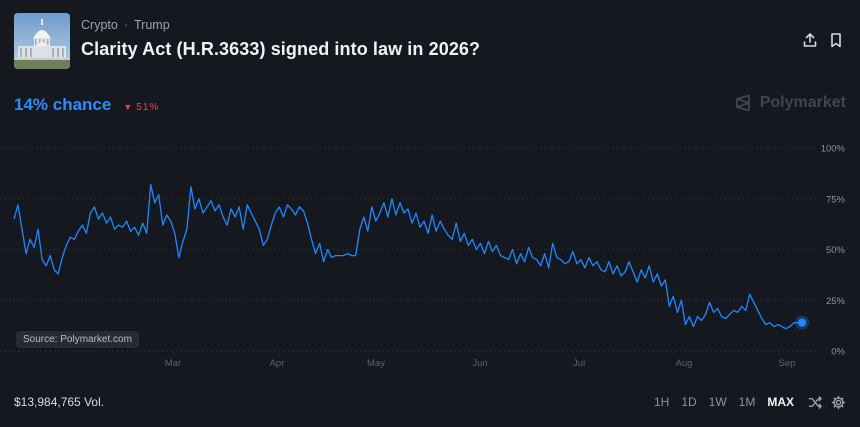 The width and height of the screenshot is (860, 427). I want to click on y-tick-label: 25%, so click(836, 301).